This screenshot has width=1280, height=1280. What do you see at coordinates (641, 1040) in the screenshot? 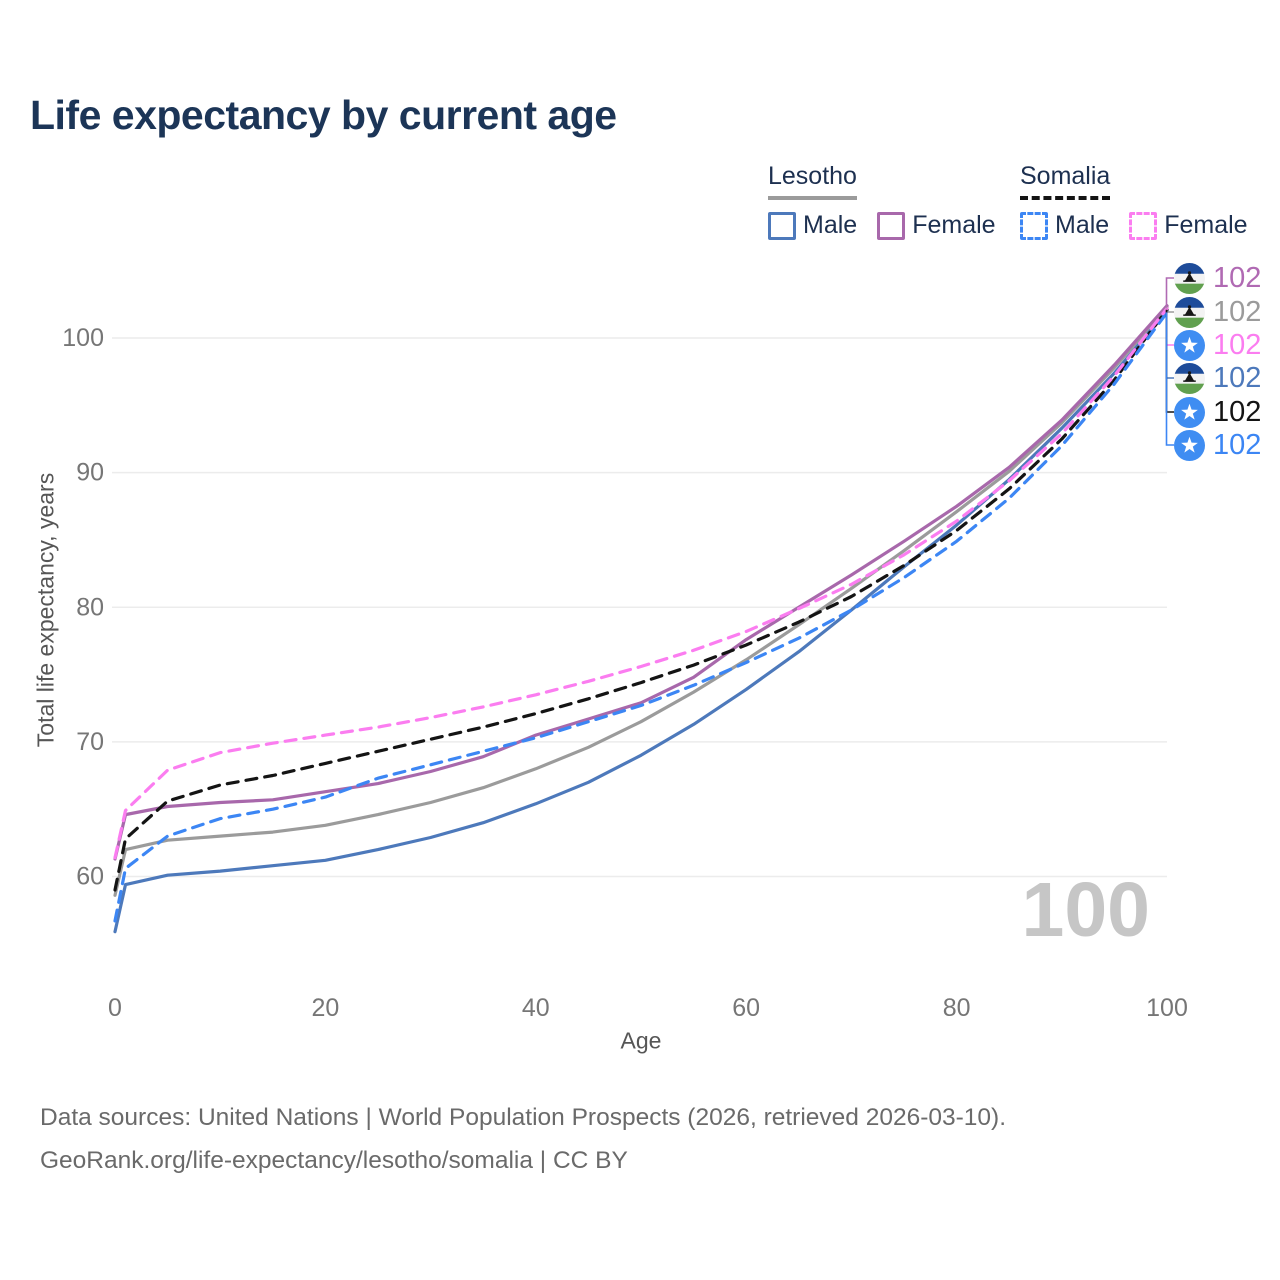
I see `x-axis-title: Age` at bounding box center [641, 1040].